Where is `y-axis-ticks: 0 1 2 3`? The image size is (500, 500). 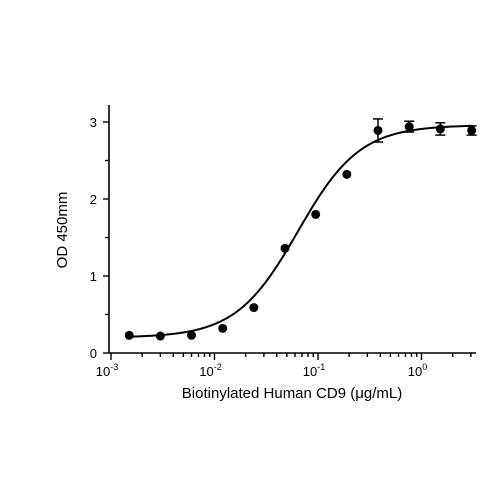
y-axis-ticks: 0 1 2 3 is located at coordinates (99, 238).